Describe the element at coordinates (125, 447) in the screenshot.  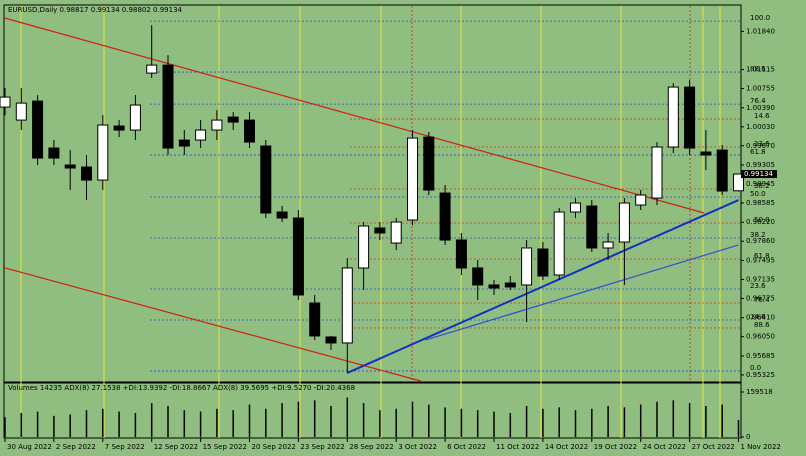
I see `x-tick-label: 7 Sep 2022` at that location.